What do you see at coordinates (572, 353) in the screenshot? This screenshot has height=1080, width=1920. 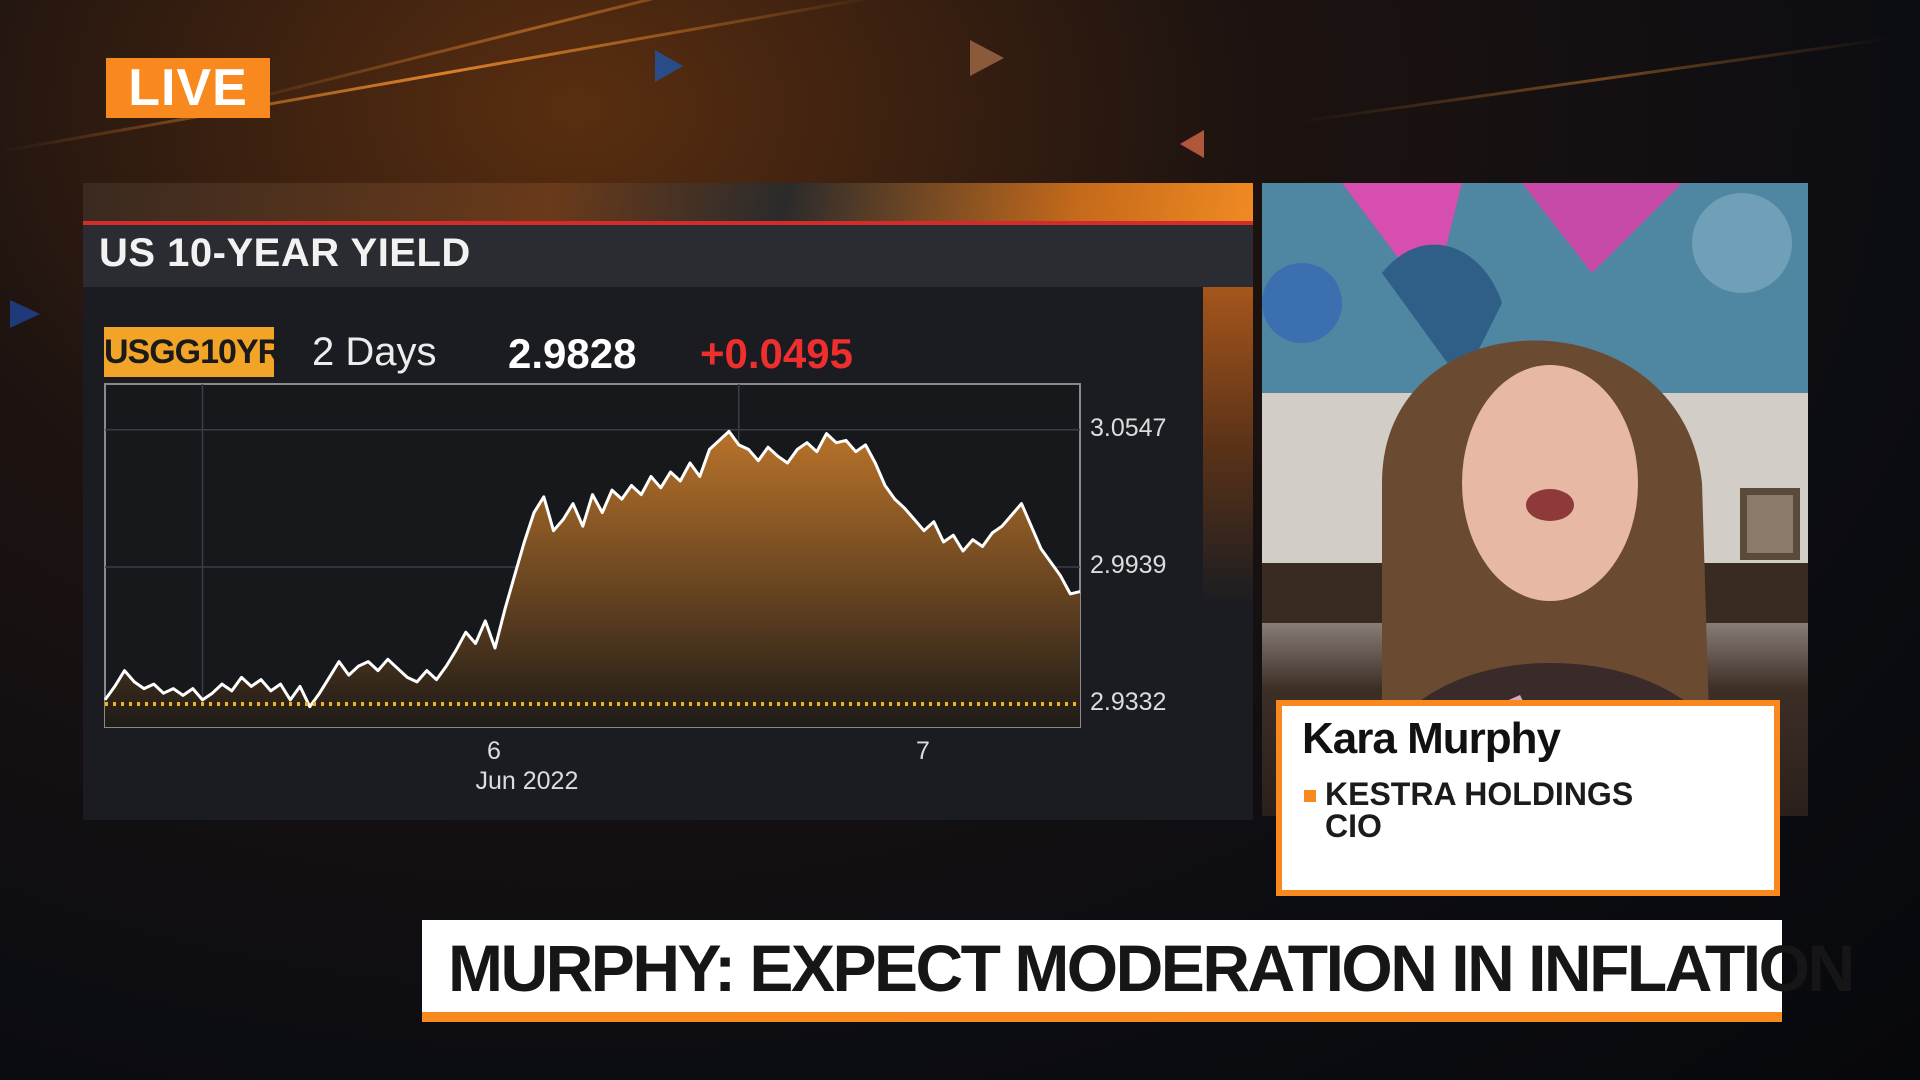 I see `last-value: 2.9828` at bounding box center [572, 353].